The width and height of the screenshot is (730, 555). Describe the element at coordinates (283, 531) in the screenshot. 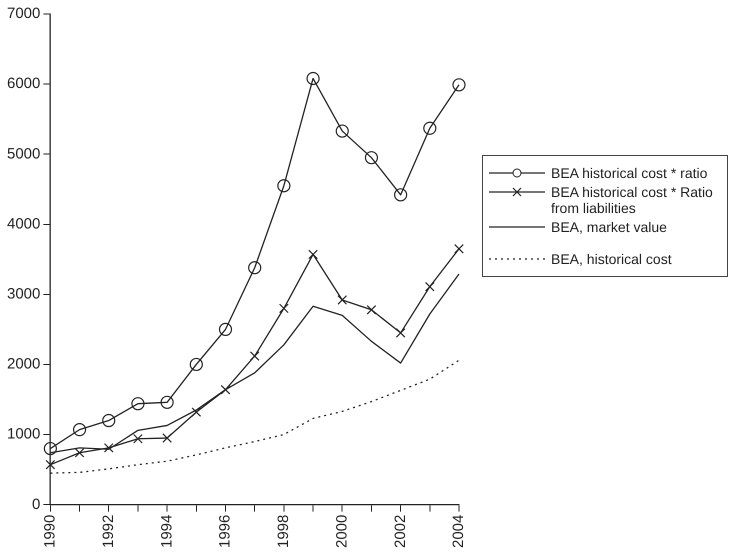

I see `x-tick-label: 1998` at that location.